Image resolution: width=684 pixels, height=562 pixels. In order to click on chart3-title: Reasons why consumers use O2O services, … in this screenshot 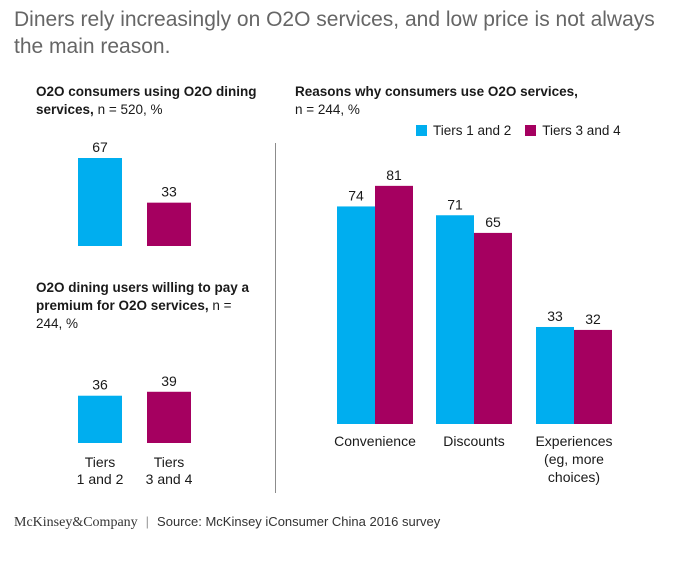, I will do `click(485, 101)`.